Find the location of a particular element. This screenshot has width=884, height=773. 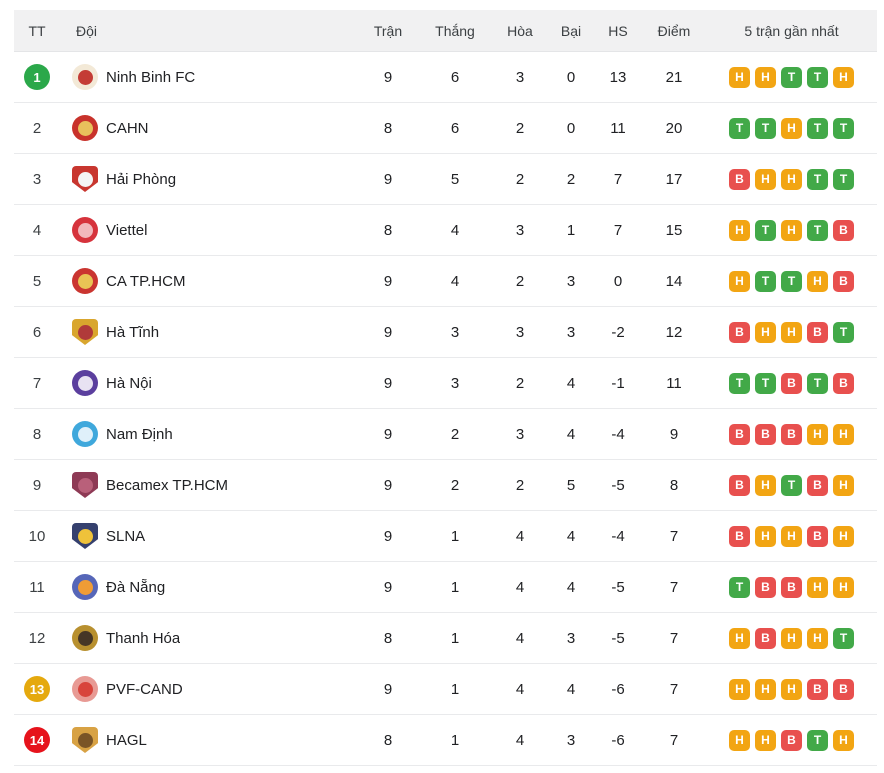

table-row: 3 Hải Phòng 9 5 2 2 7 17 B H H T T is located at coordinates (445, 179).